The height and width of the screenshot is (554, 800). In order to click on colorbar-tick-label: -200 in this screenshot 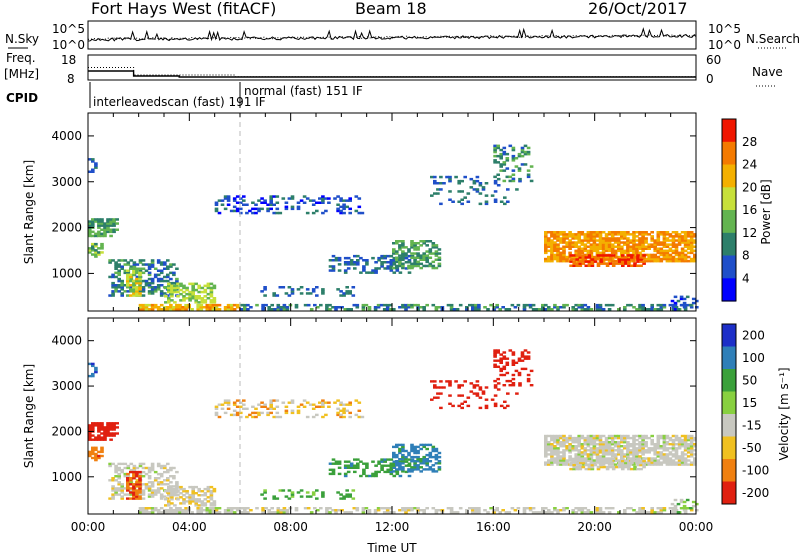, I will do `click(755, 493)`.